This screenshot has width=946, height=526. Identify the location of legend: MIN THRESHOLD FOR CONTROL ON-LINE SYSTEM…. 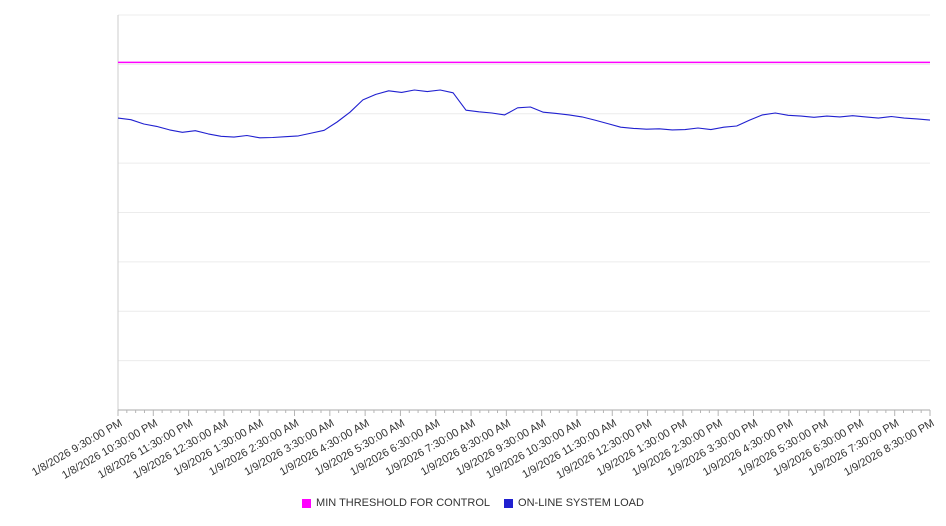
(473, 503).